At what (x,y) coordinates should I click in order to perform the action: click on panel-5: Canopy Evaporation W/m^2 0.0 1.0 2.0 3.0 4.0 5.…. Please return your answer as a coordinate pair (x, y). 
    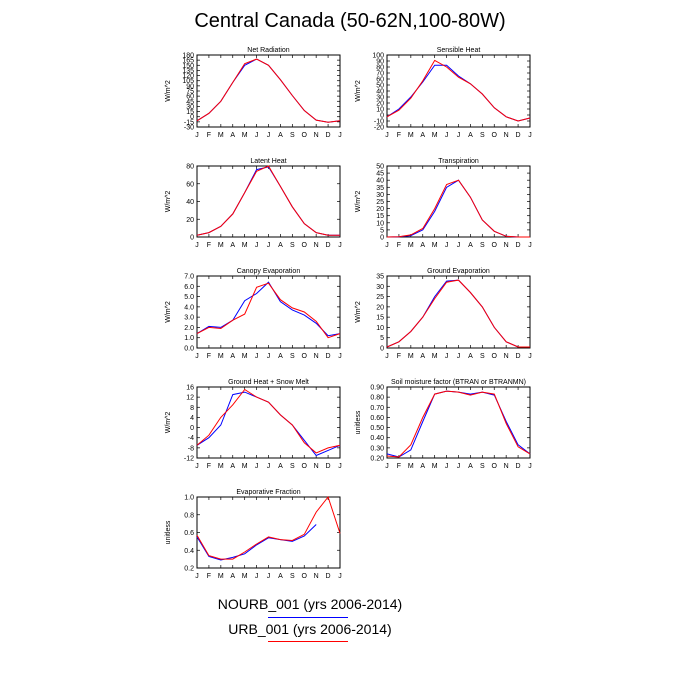
    Looking at the image, I should click on (253, 314).